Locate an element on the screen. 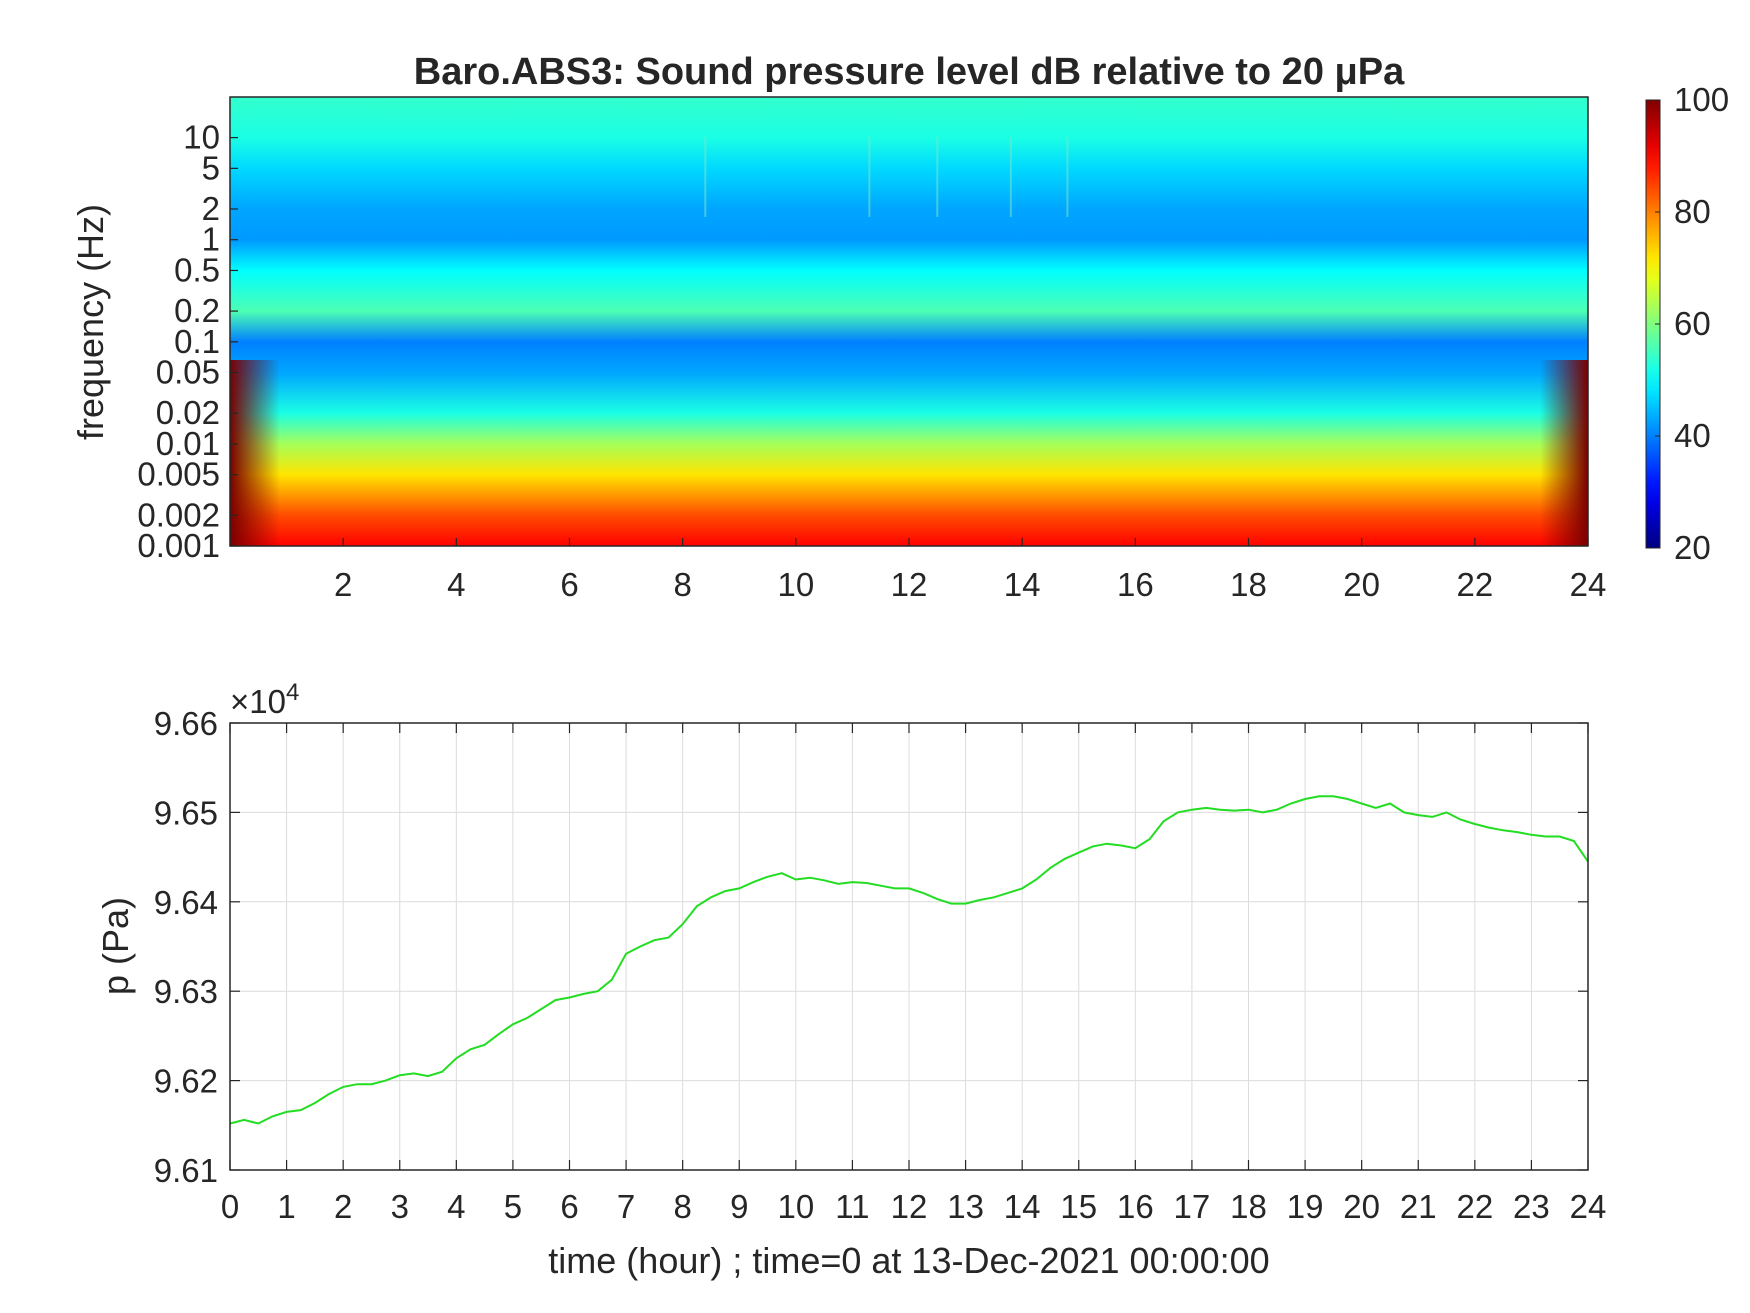 The height and width of the screenshot is (1313, 1750). colorbar-tick-label: 20 is located at coordinates (1692, 547).